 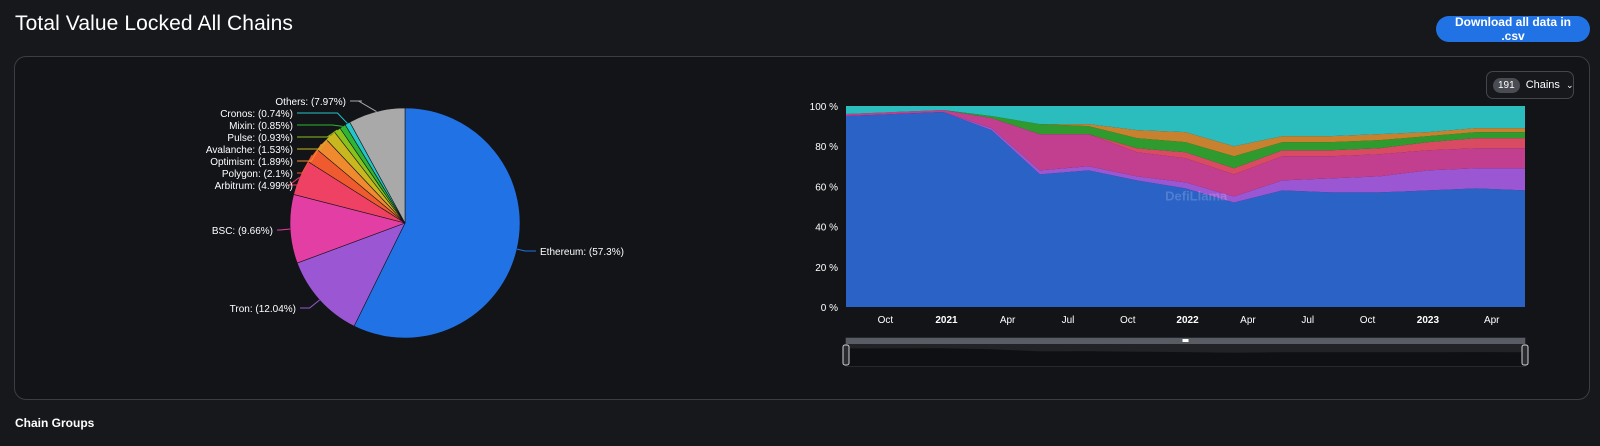 I want to click on pie-label-cronos: Cronos: (0.74%), so click(x=256, y=114).